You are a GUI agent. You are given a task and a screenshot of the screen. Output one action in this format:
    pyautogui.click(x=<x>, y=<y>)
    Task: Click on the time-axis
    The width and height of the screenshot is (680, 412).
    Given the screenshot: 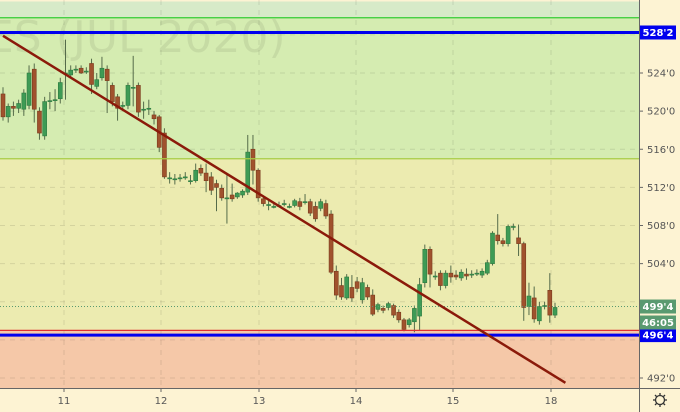 What is the action you would take?
    pyautogui.click(x=319, y=400)
    